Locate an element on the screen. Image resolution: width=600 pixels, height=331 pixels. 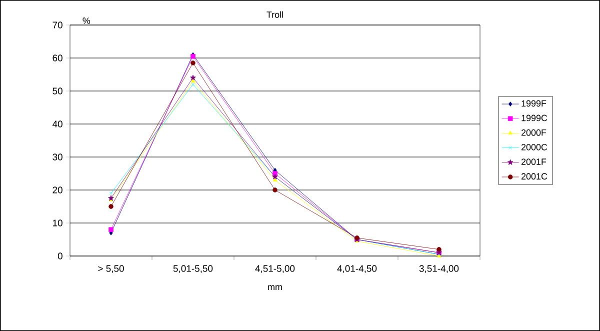
y-tick-label: 60 is located at coordinates (57, 58).